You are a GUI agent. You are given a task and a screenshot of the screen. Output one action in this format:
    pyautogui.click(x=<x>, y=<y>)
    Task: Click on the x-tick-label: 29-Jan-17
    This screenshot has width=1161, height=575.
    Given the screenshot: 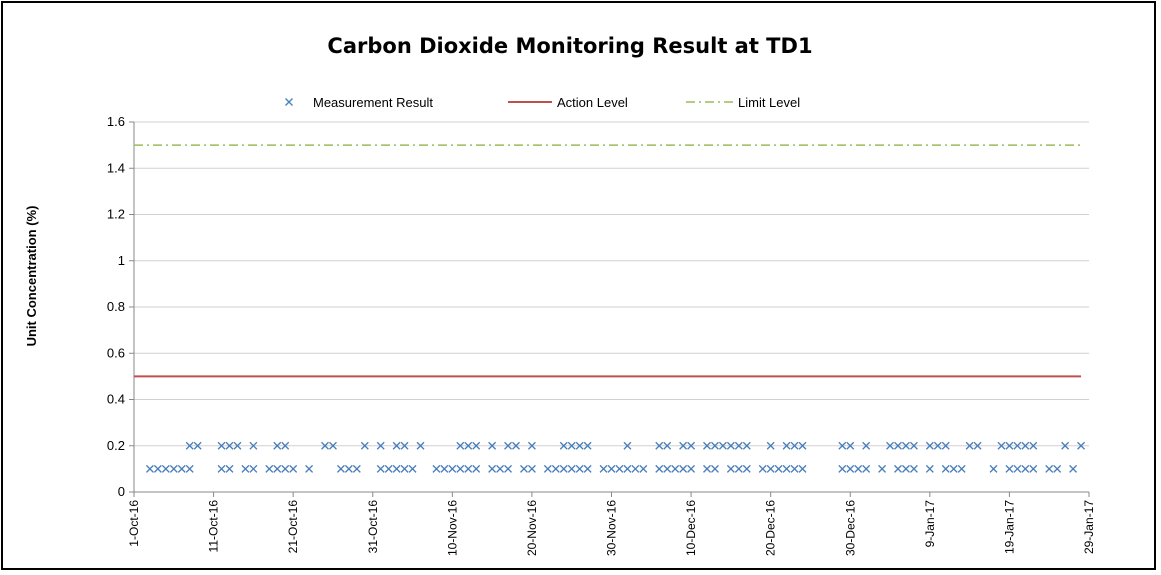 What is the action you would take?
    pyautogui.click(x=1089, y=527)
    